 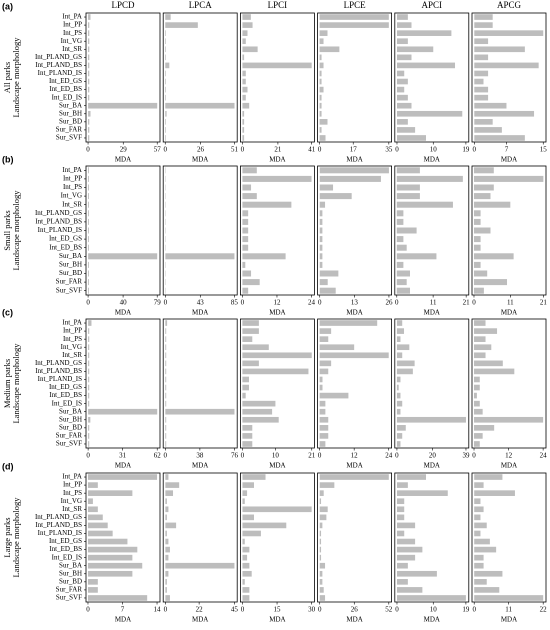 What do you see at coordinates (70, 113) in the screenshot?
I see `y-tick-label: Sur_BH` at bounding box center [70, 113].